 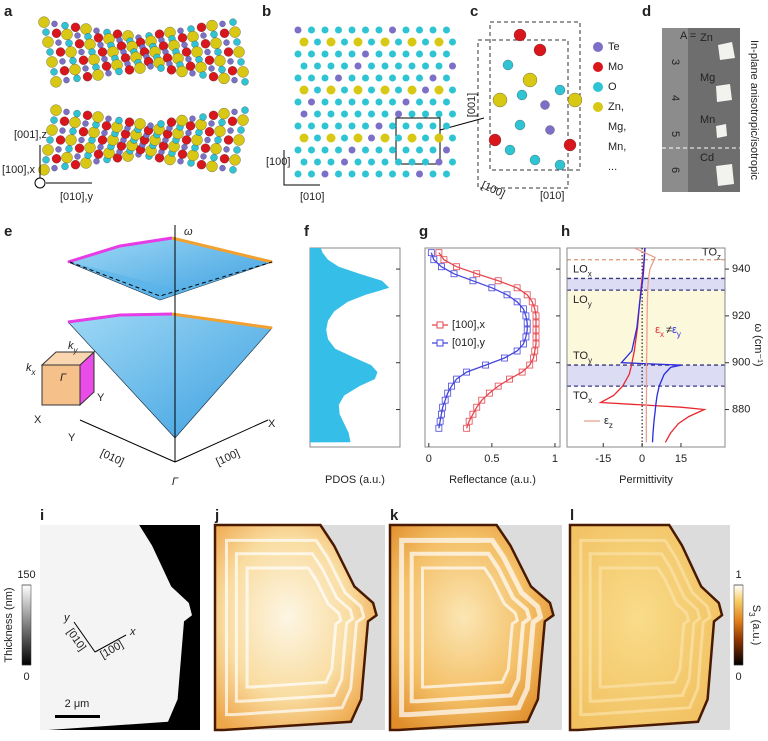 I want to click on colorbar-label: Thickness (nm), so click(x=9, y=624).